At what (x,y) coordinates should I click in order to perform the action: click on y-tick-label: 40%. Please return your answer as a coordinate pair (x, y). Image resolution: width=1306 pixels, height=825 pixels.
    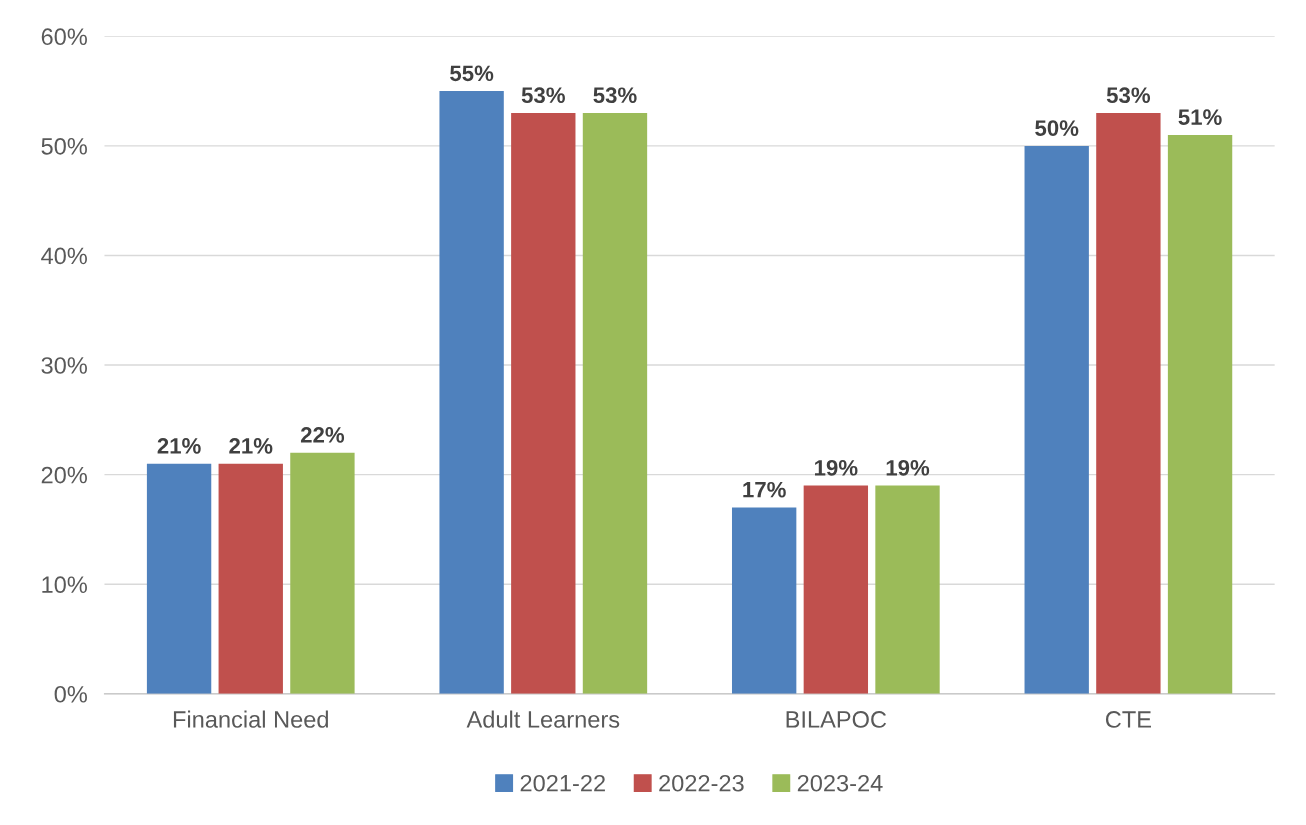
    Looking at the image, I should click on (64, 256).